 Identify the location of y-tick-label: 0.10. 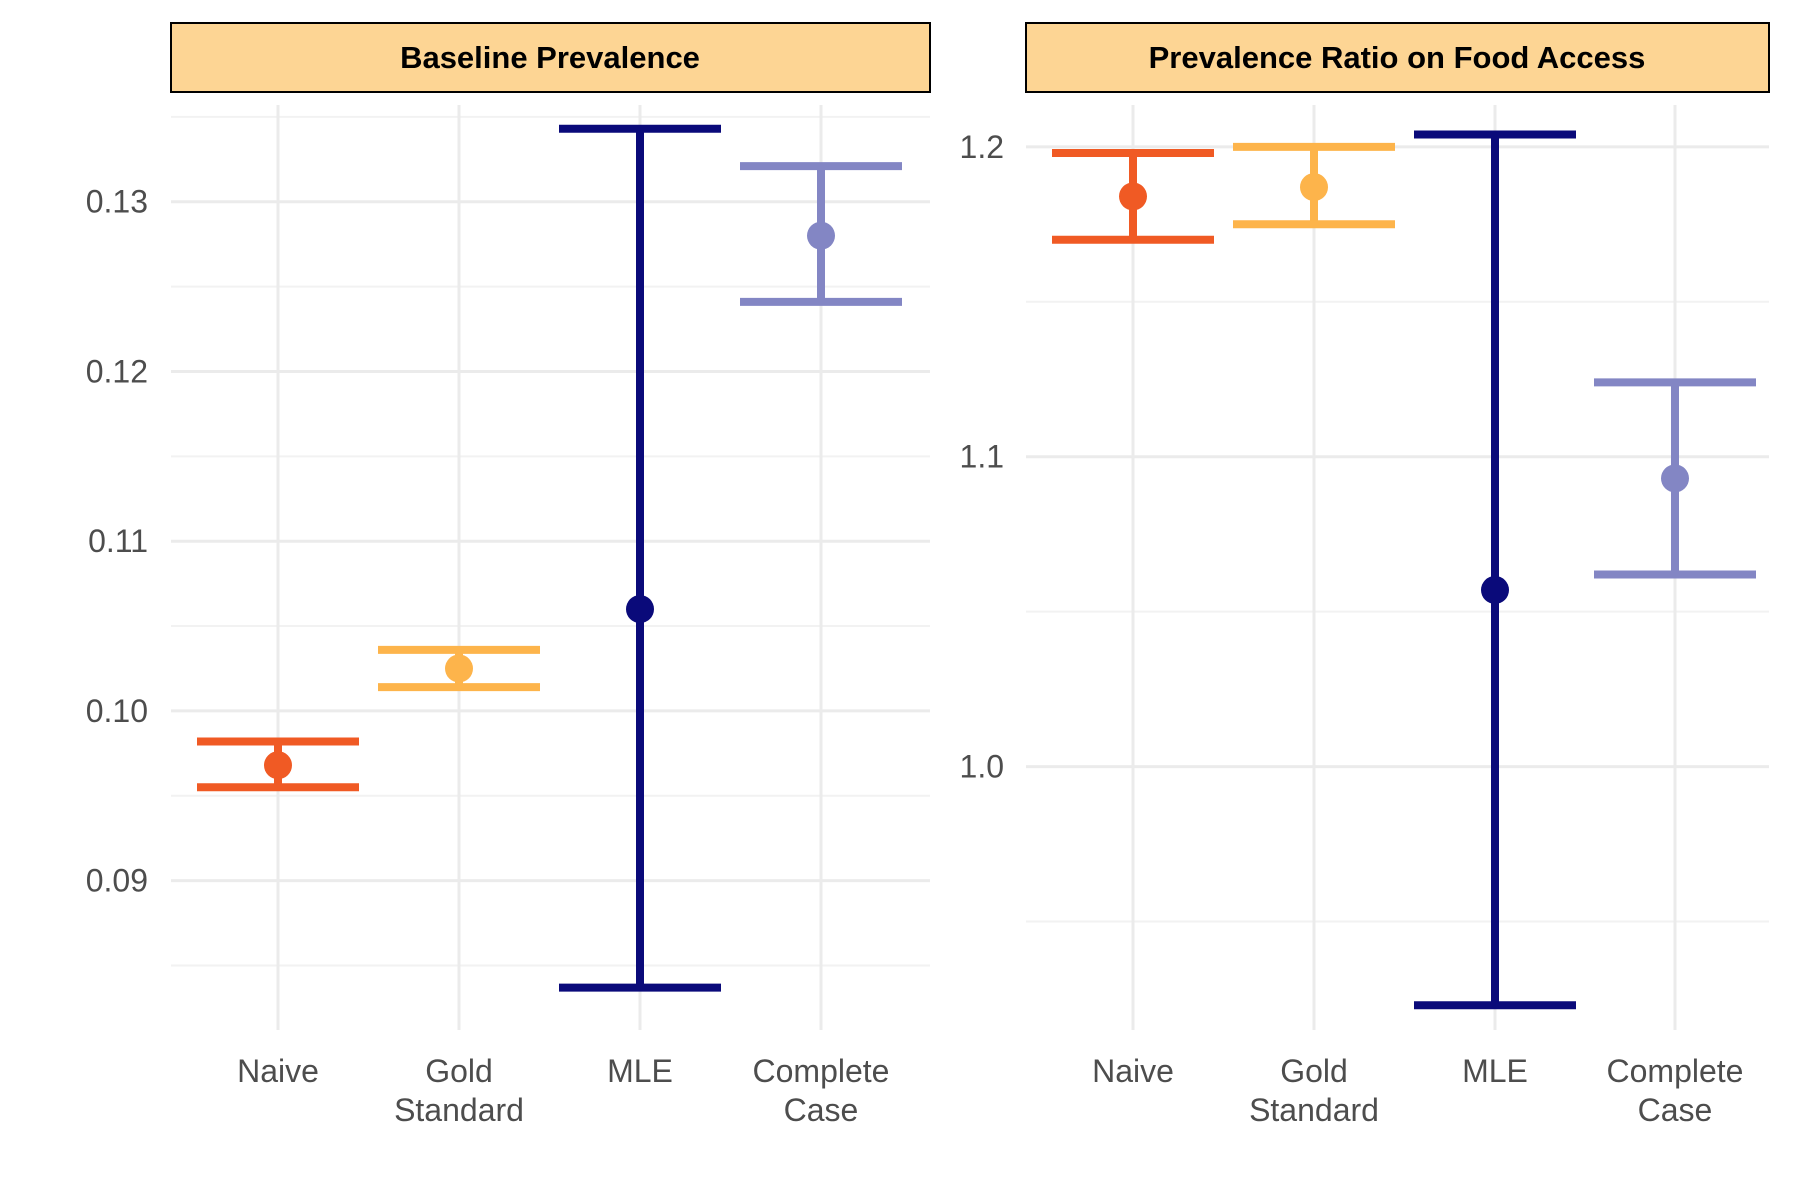
(117, 711).